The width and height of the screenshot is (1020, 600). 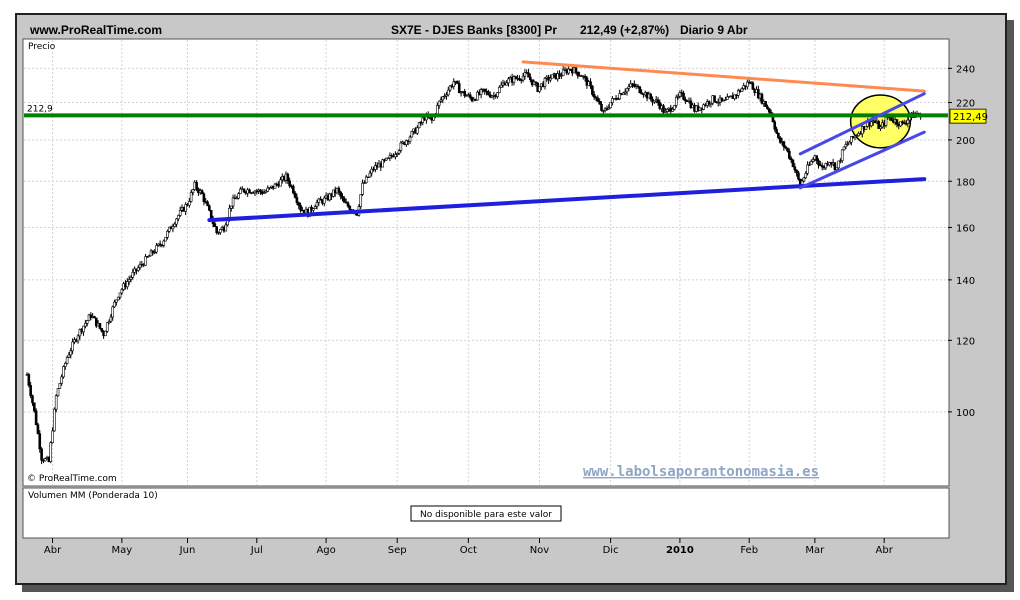 I want to click on quote-change: 212,49 (+2,87%), so click(x=624, y=30).